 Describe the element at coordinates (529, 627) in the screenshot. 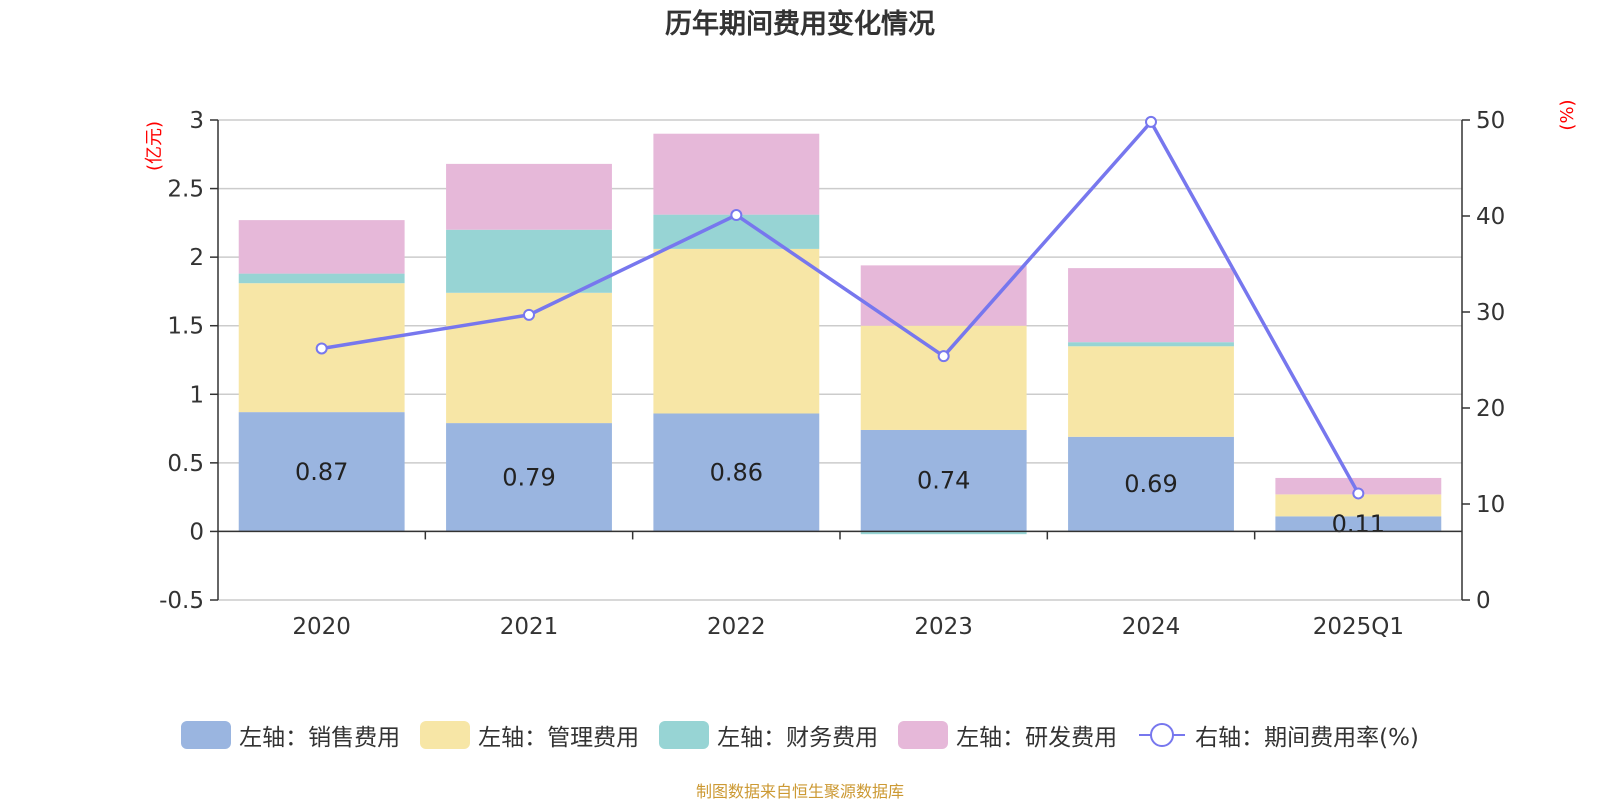

I see `x-axis-category-label: 2021` at that location.